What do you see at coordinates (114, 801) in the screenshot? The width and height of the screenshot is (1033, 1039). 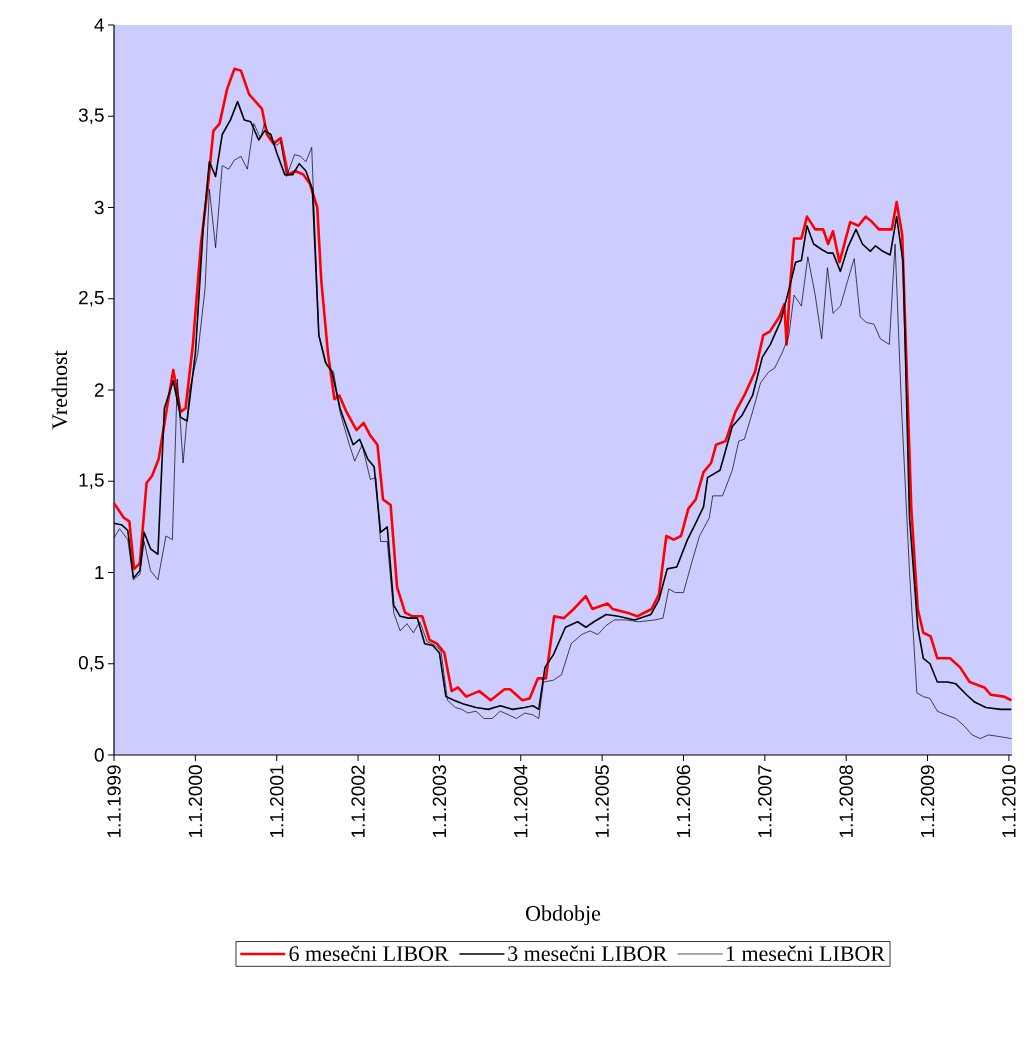 I see `x-tick-label: 1.1.1999` at bounding box center [114, 801].